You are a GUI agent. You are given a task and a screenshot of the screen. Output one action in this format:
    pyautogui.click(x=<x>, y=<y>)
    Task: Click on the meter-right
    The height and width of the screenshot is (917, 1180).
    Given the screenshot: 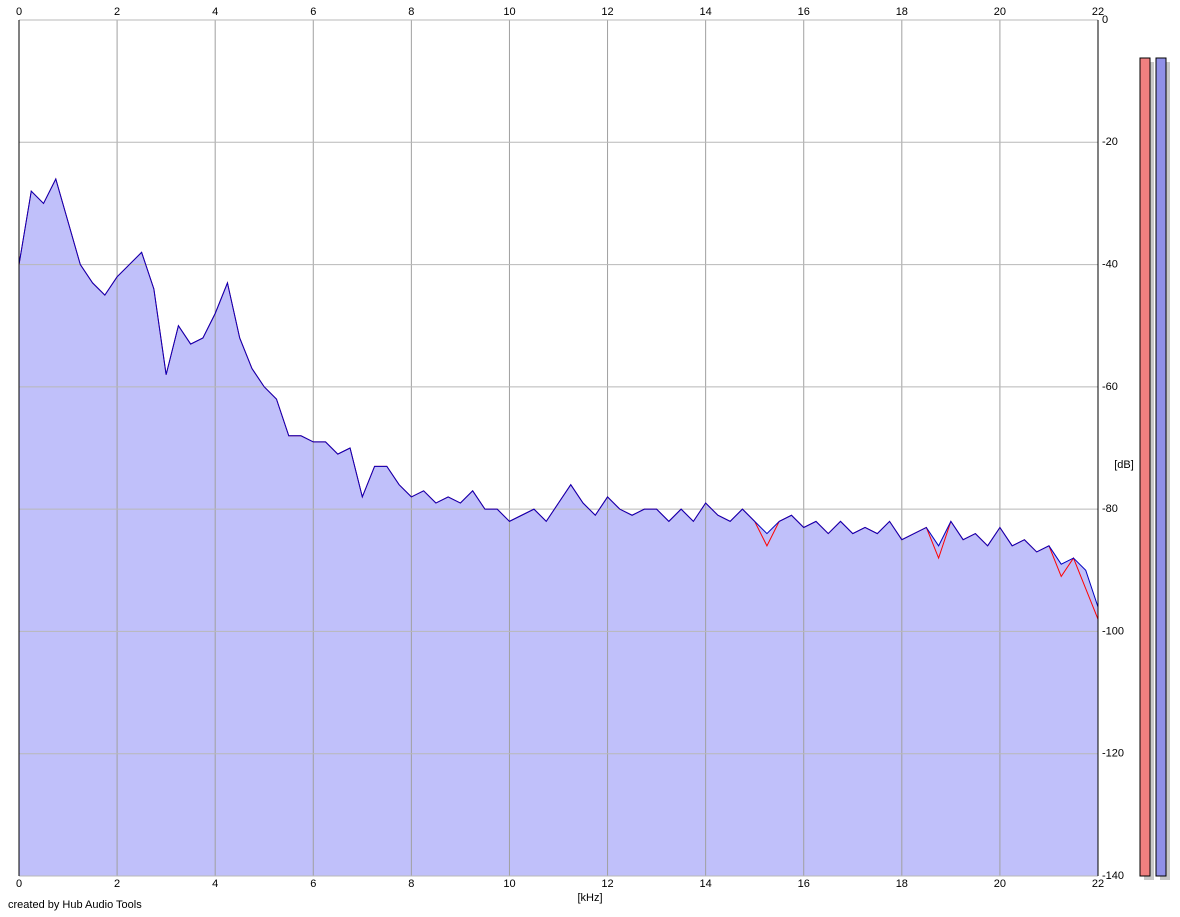 What is the action you would take?
    pyautogui.click(x=1161, y=467)
    